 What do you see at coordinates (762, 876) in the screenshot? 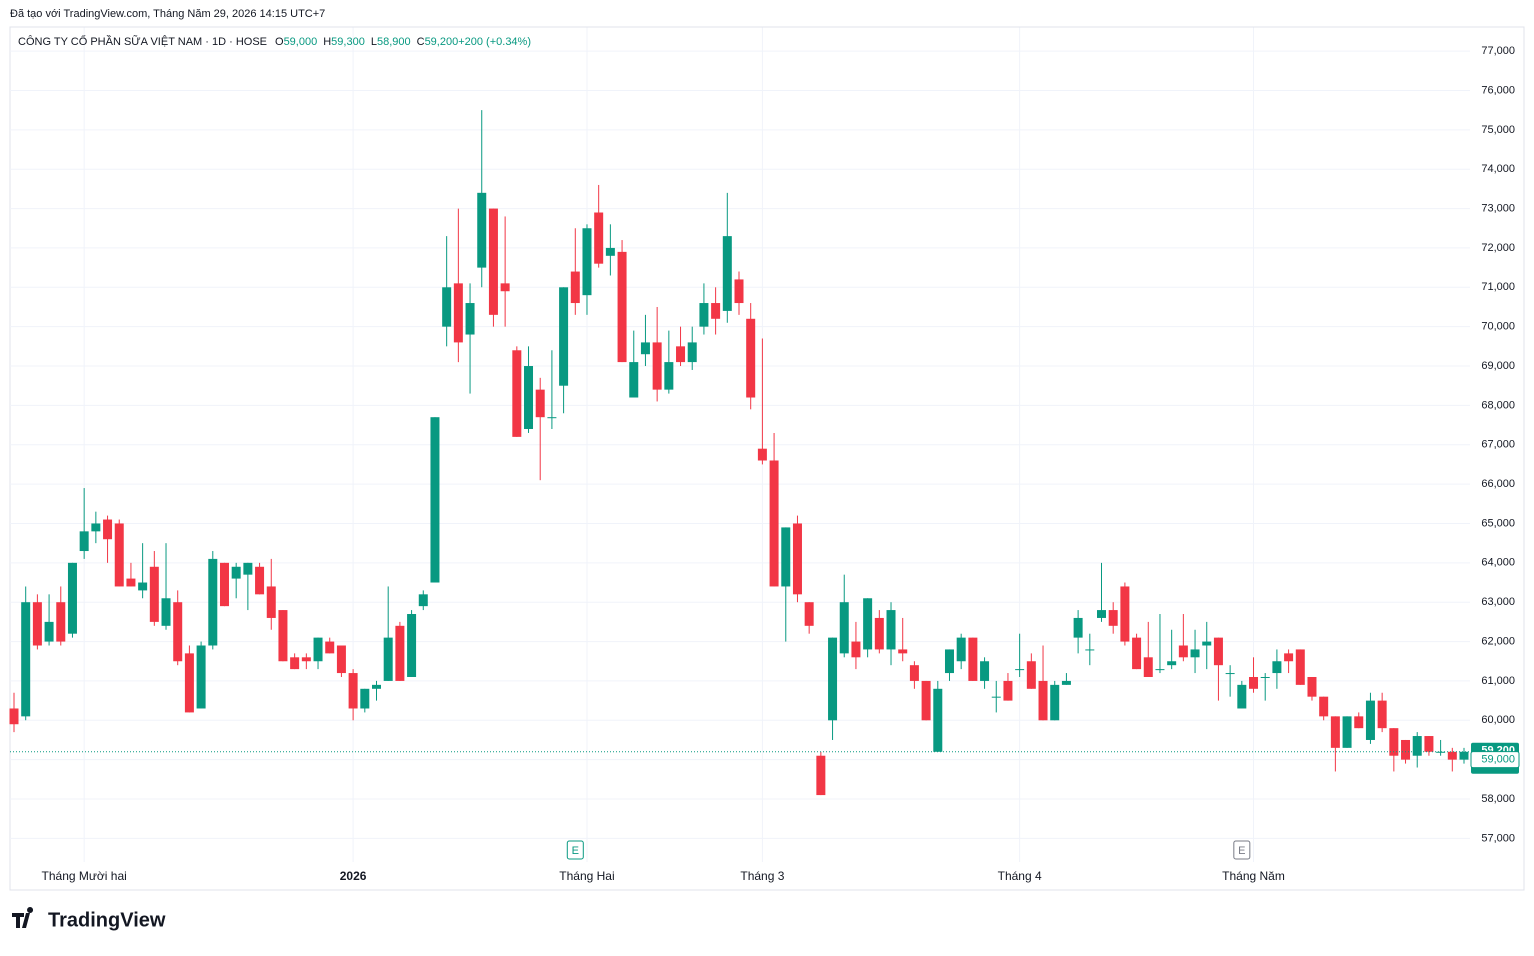
I see `x-tick-label: Tháng 3` at bounding box center [762, 876].